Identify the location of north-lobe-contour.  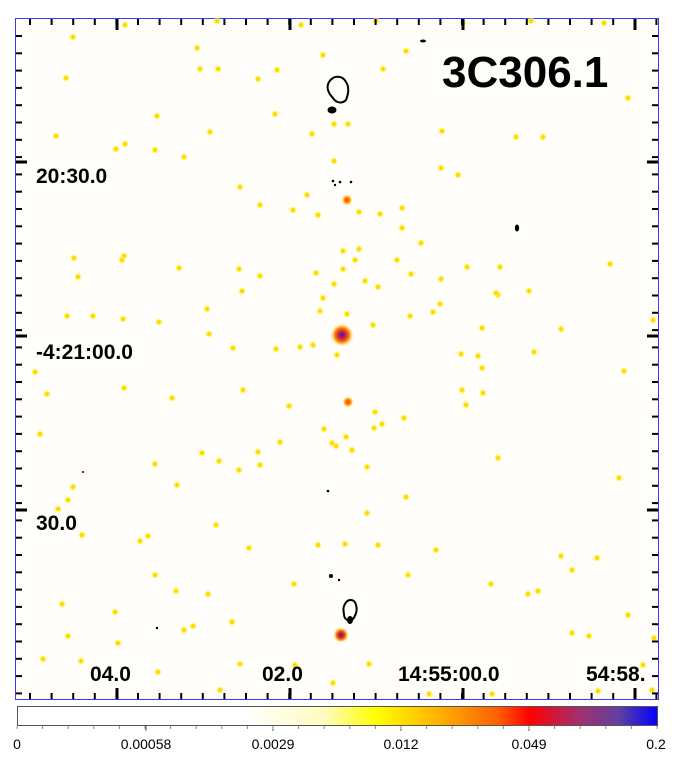
(338, 89).